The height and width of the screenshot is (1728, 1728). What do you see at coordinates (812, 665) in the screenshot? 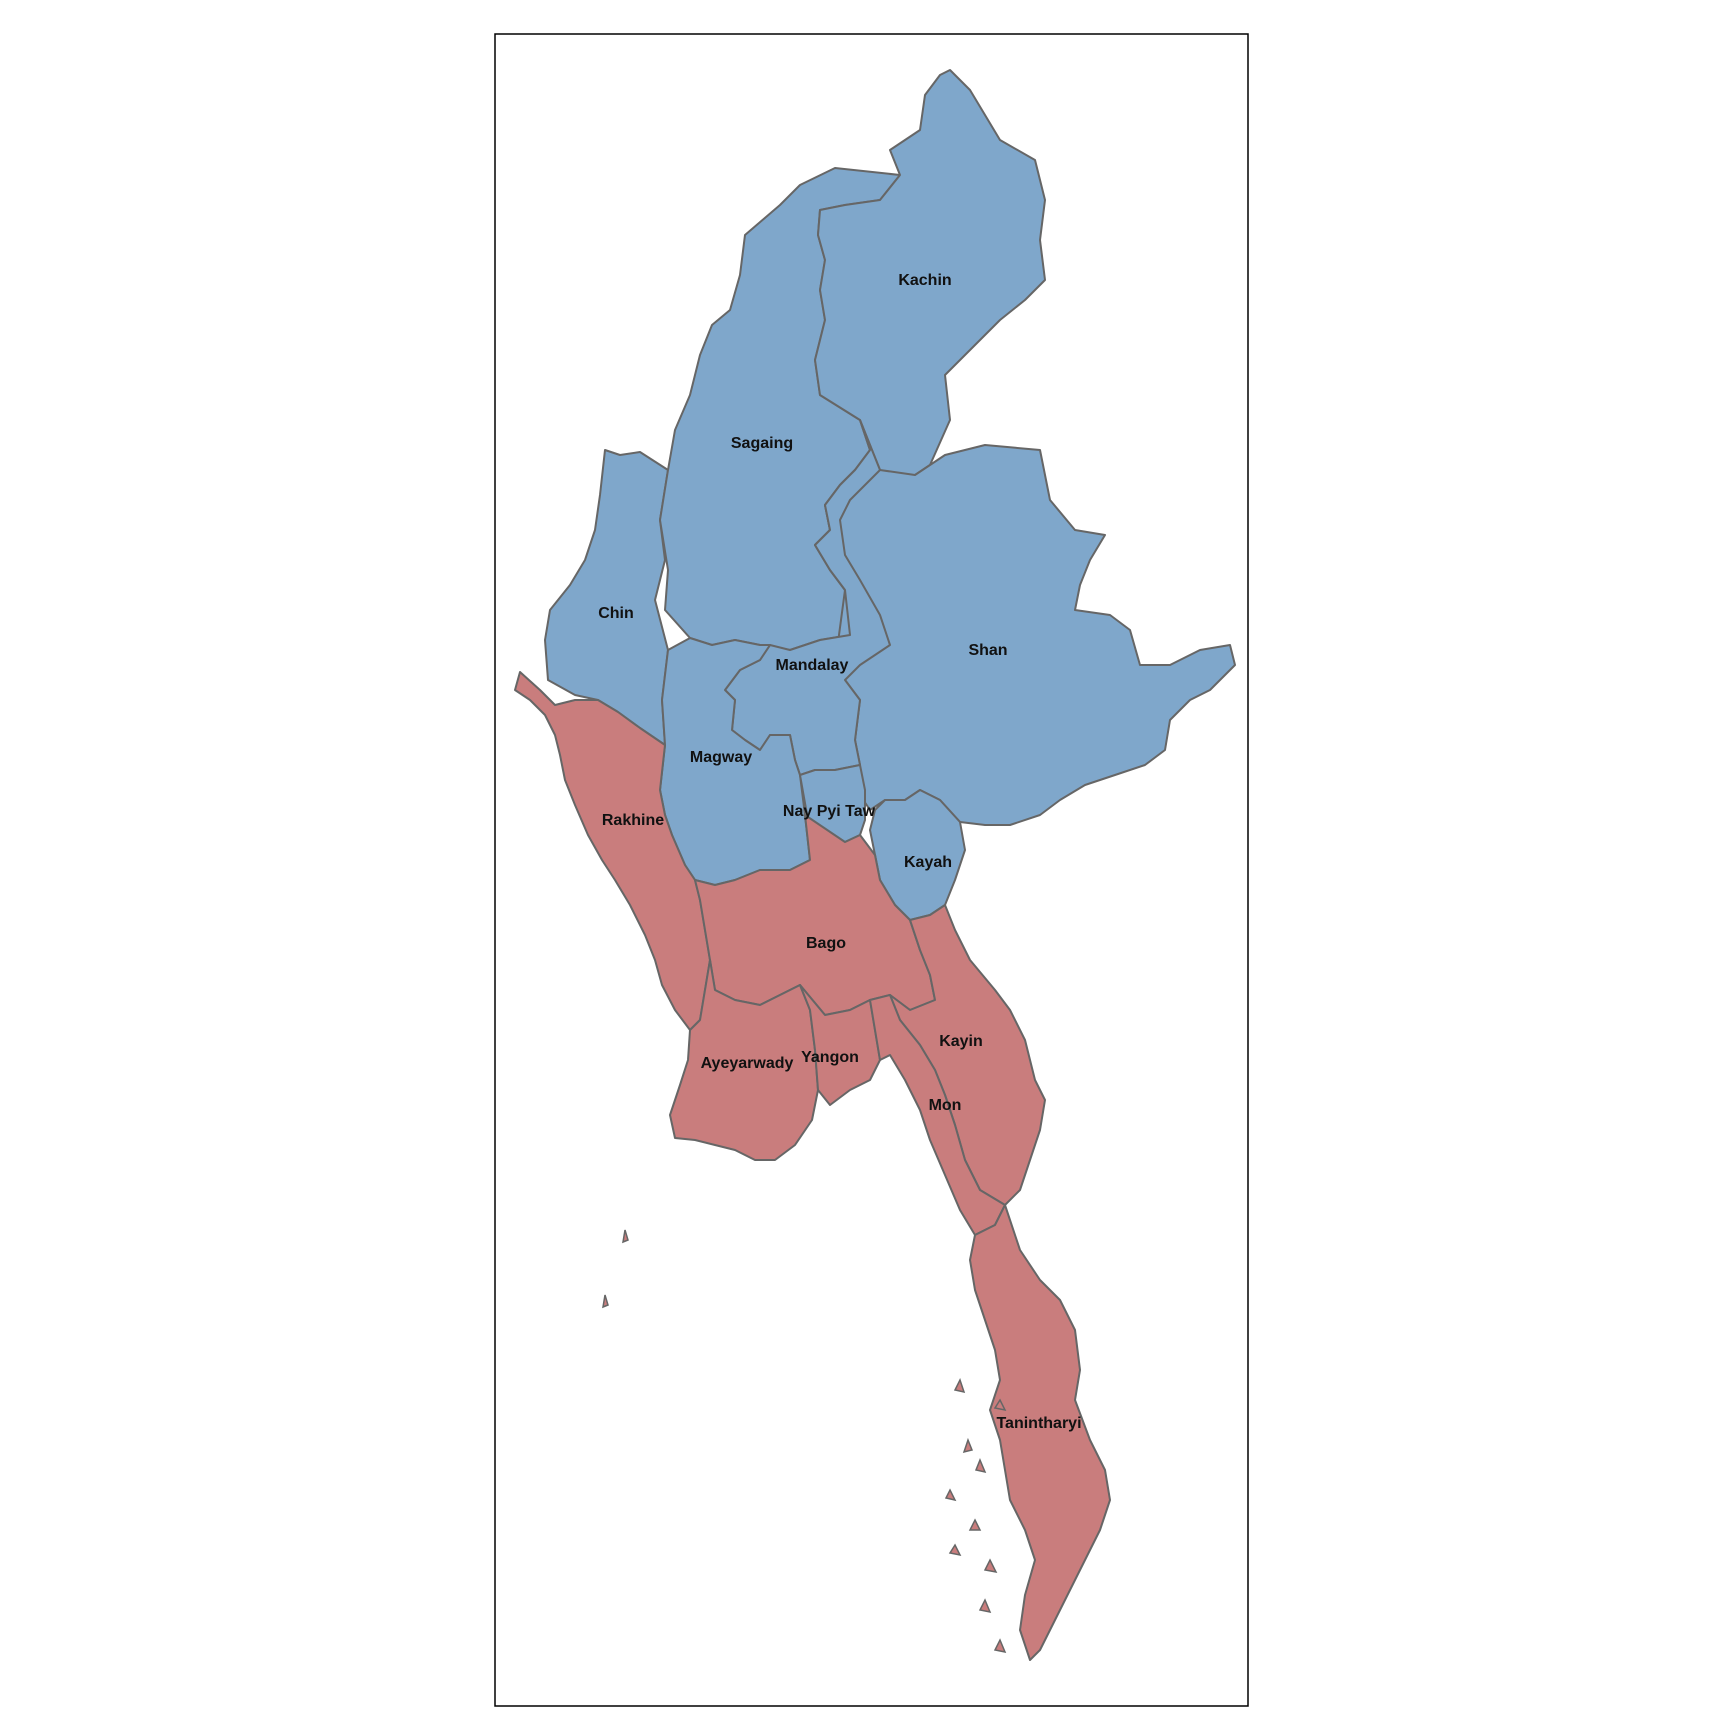
I see `label-mandalay: Mandalay` at bounding box center [812, 665].